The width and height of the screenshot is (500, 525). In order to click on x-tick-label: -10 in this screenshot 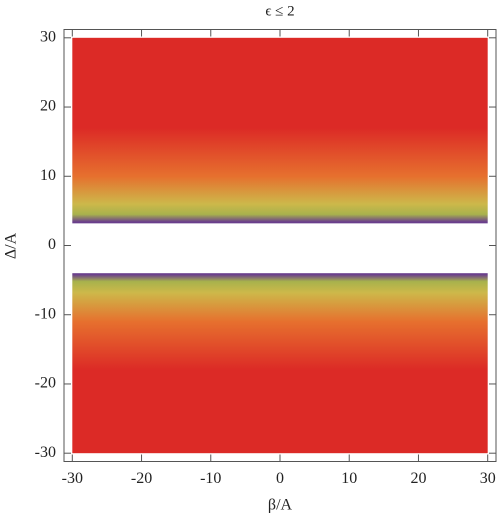, I will do `click(210, 478)`.